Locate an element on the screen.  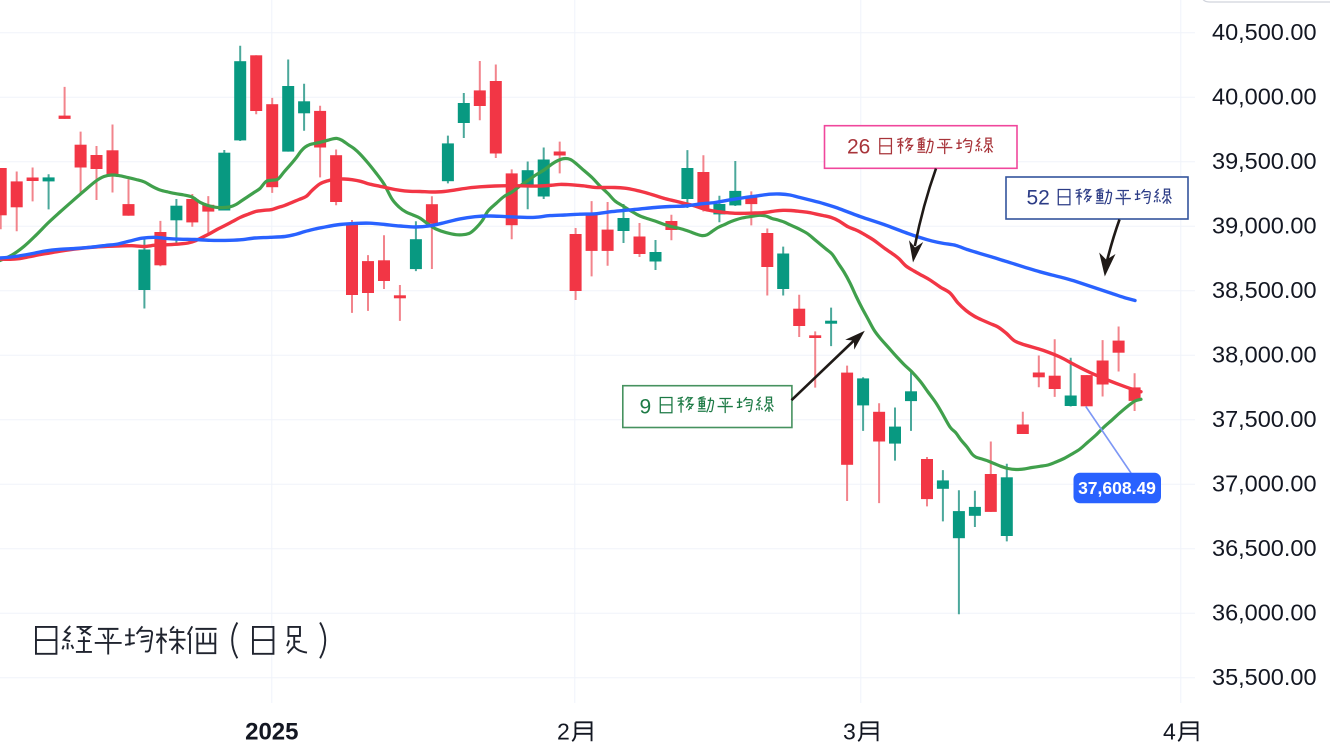
svg-text: 4 is located at coordinates (1169, 732).